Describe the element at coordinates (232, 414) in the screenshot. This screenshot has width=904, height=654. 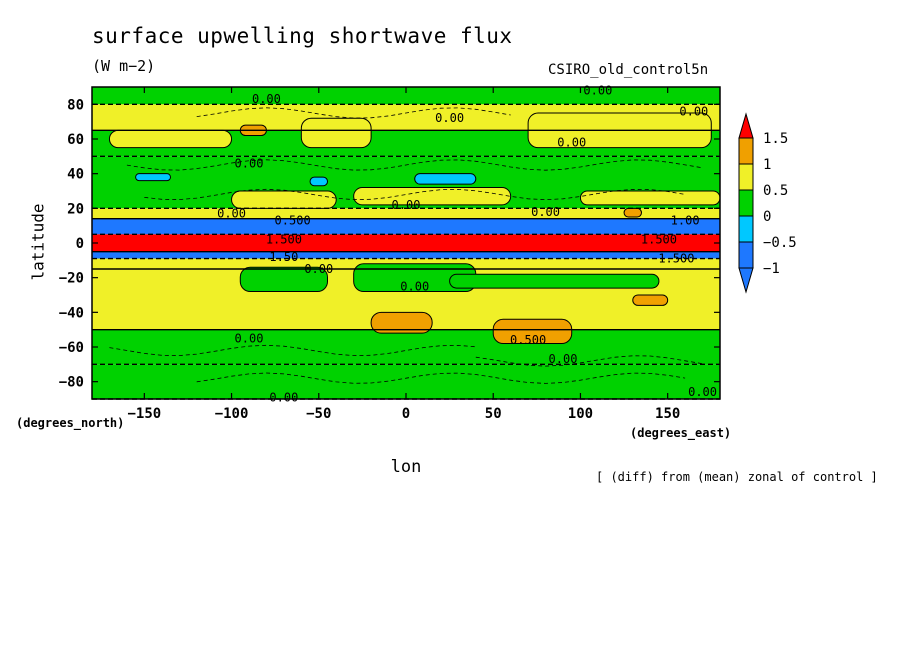
I see `x-tick-label: −100` at that location.